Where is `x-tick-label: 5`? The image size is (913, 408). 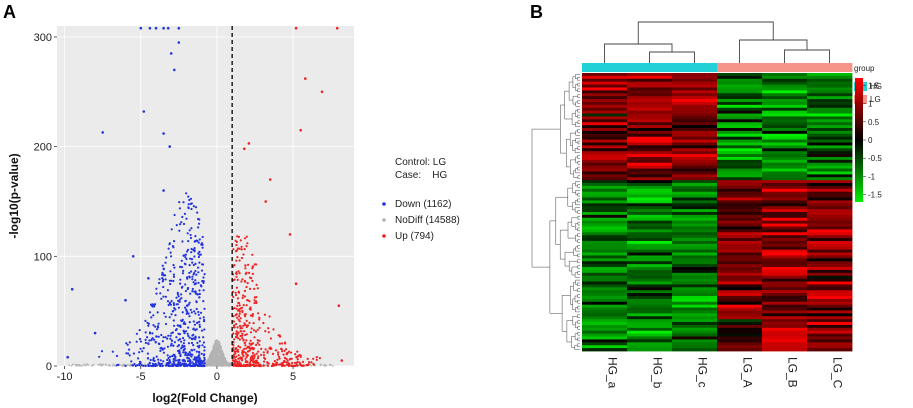
x-tick-label: 5 is located at coordinates (293, 377).